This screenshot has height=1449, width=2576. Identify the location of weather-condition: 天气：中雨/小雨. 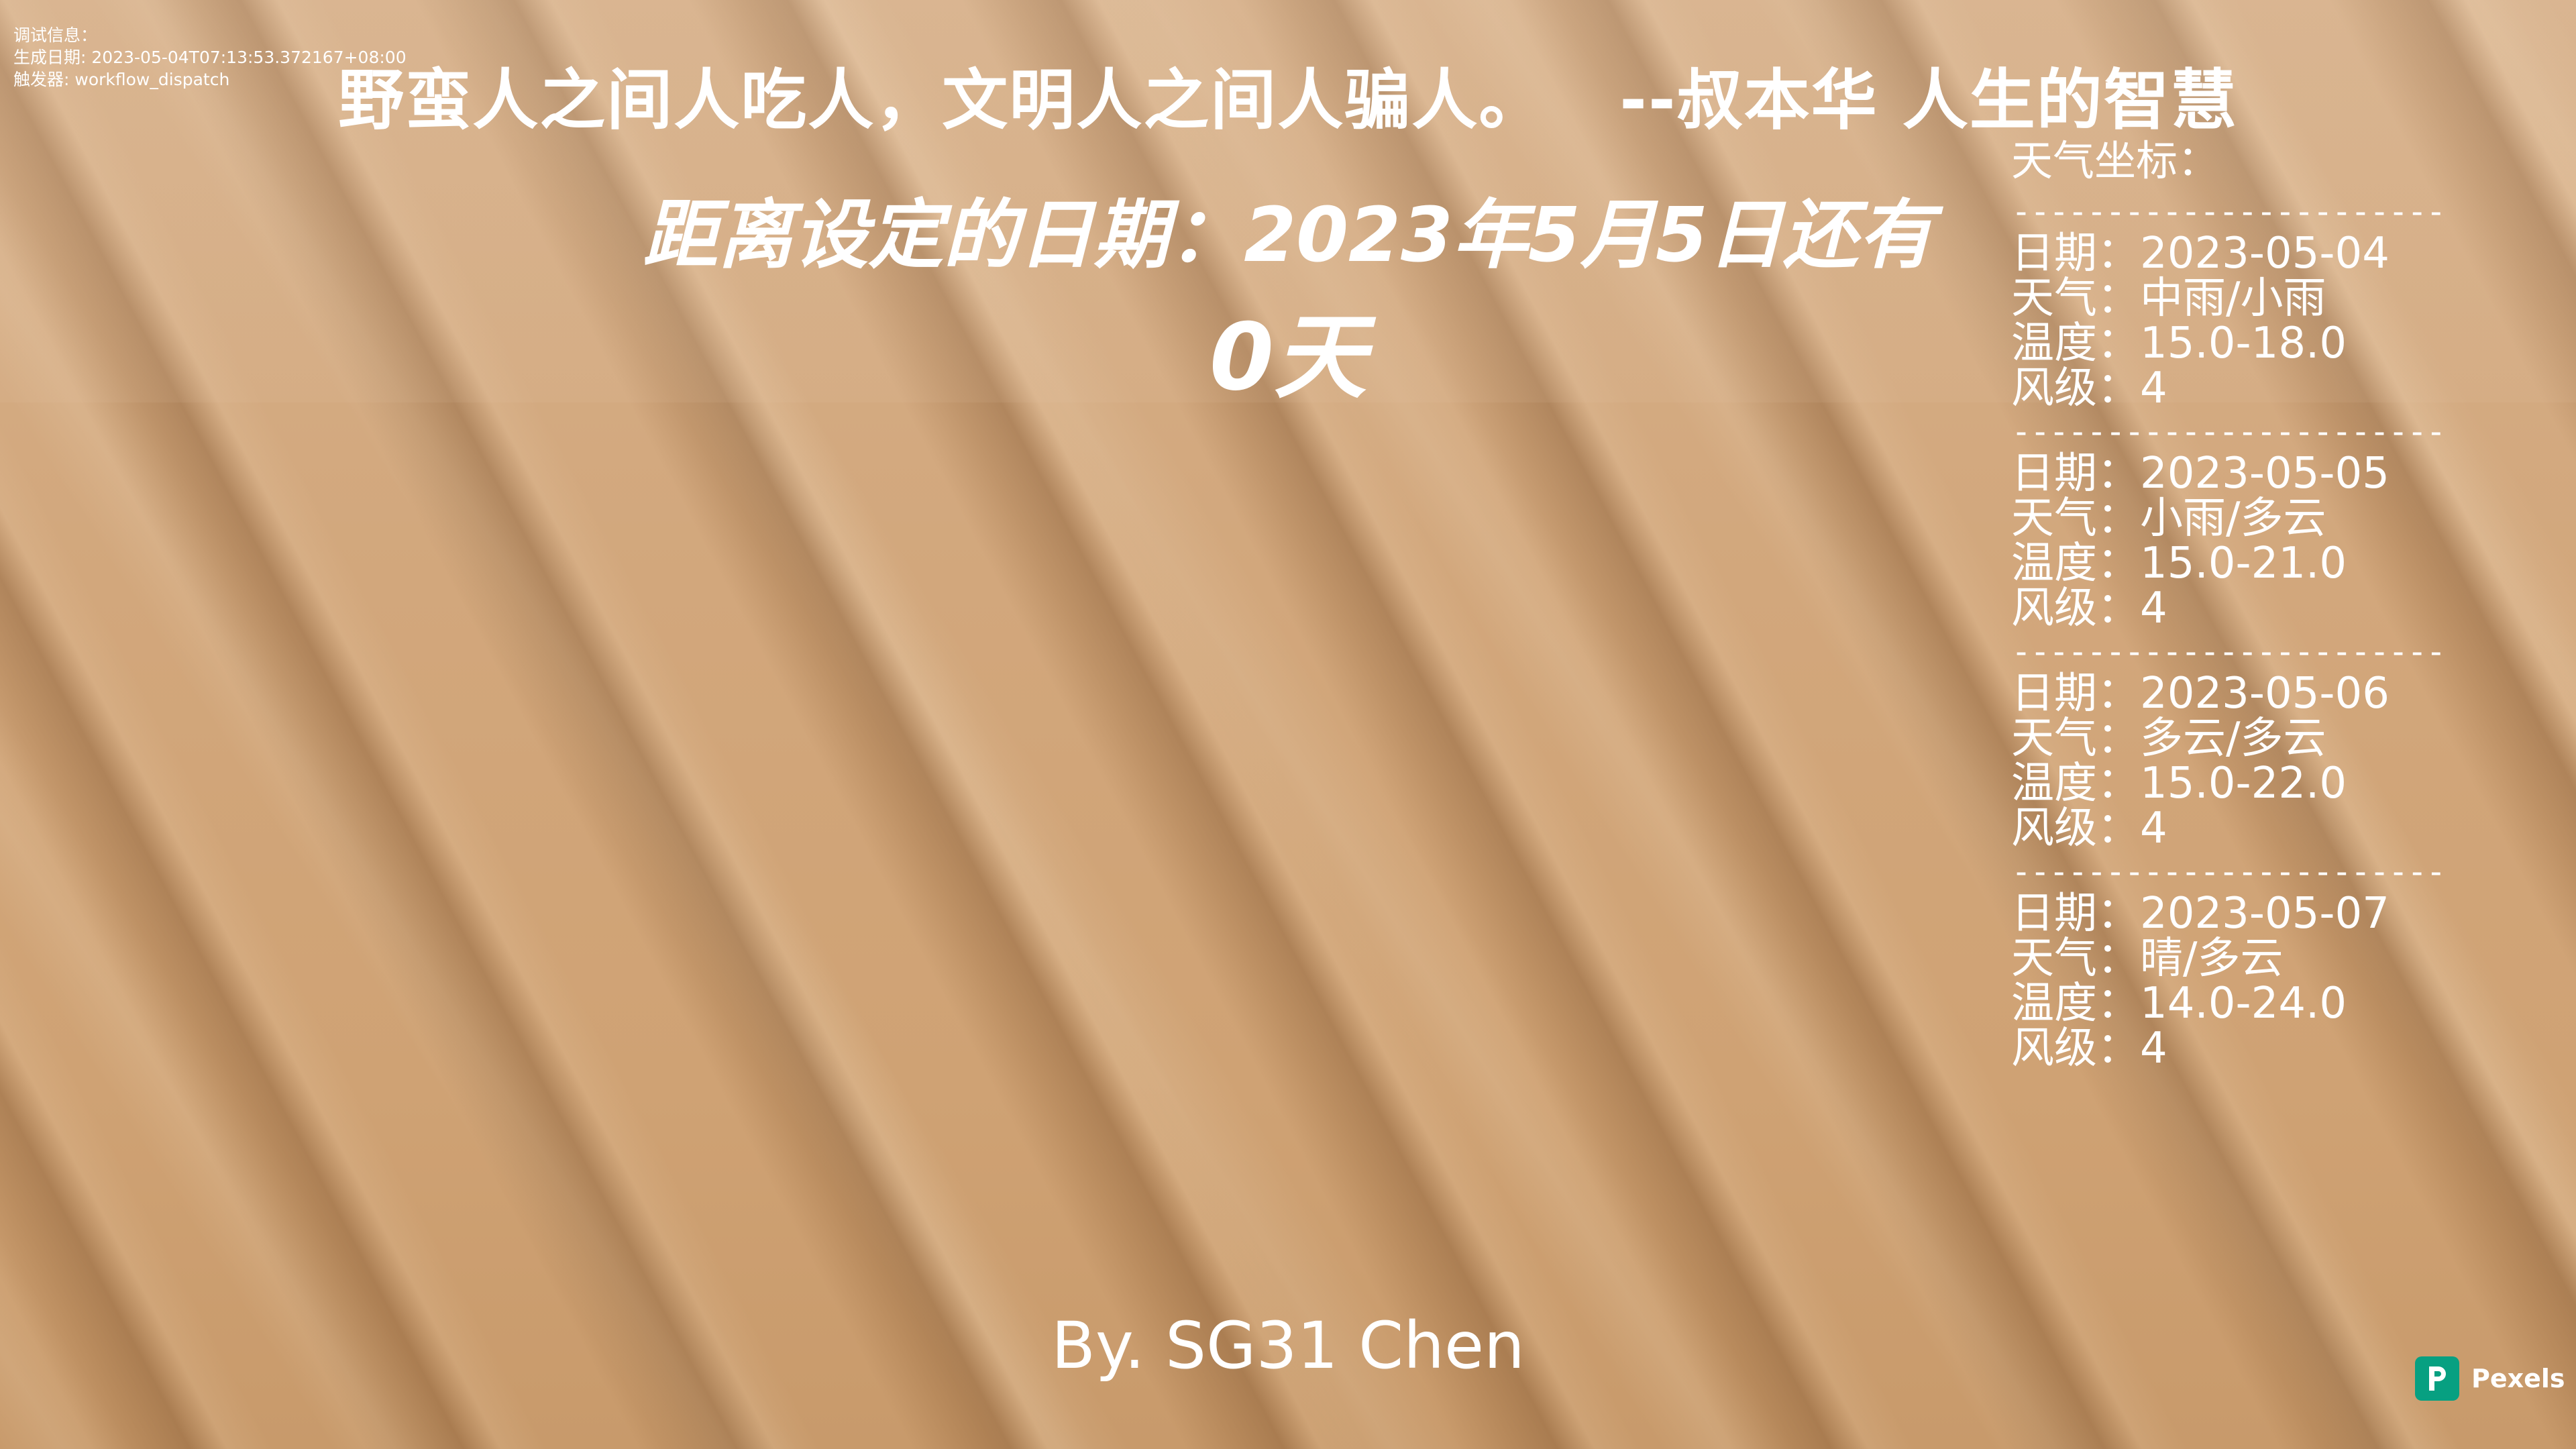
(2232, 298).